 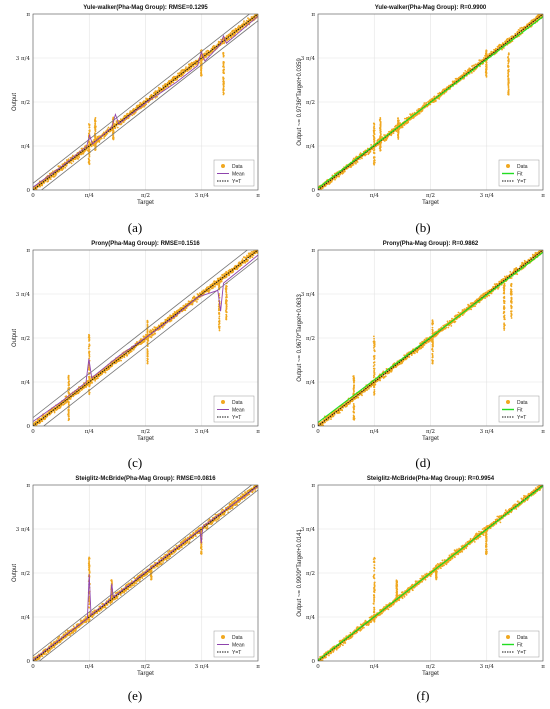 What do you see at coordinates (238, 410) in the screenshot?
I see `legend-entry: Mean` at bounding box center [238, 410].